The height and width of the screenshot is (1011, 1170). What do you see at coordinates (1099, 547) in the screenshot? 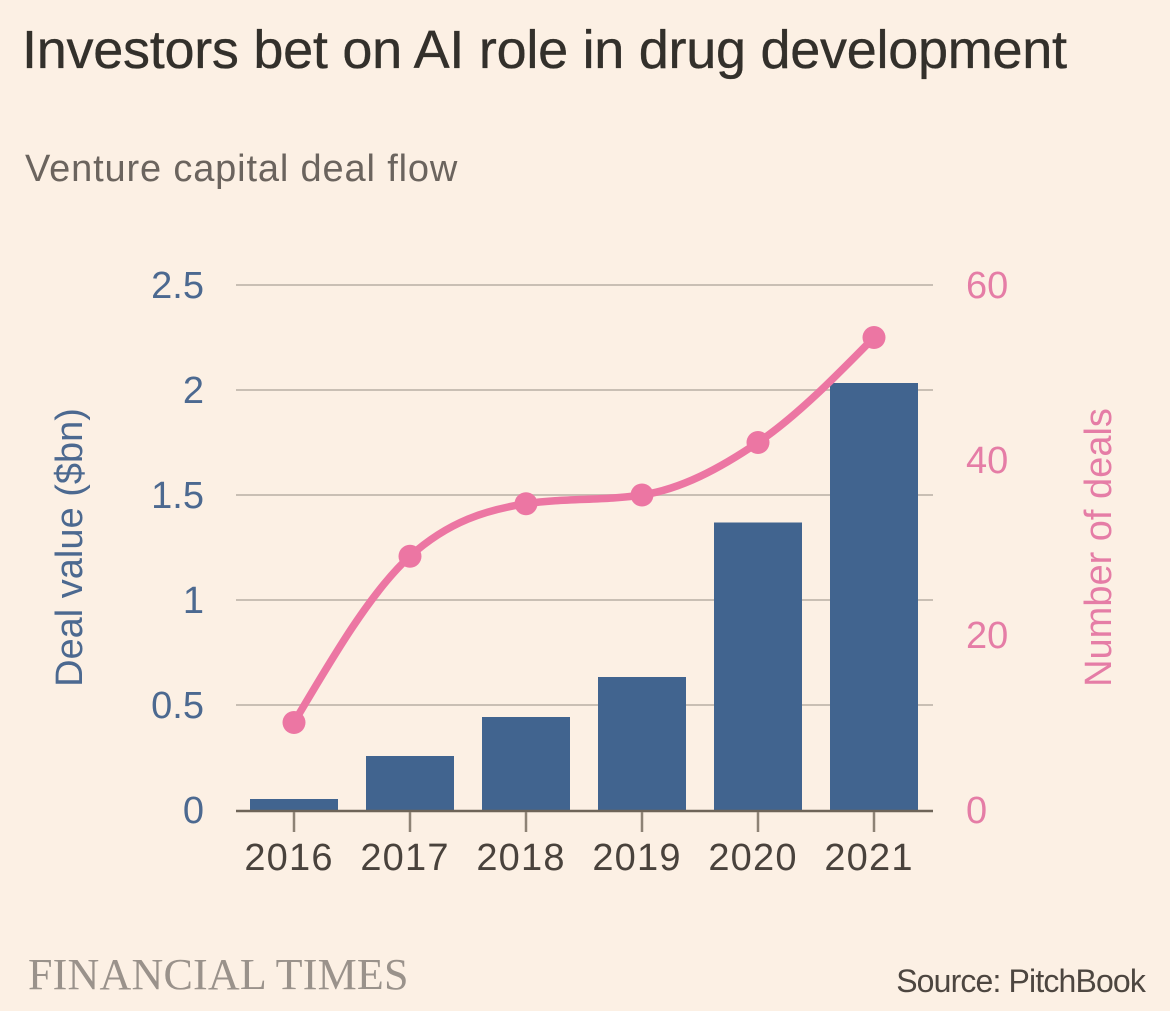
I see `svg-text: Number of deals` at bounding box center [1099, 547].